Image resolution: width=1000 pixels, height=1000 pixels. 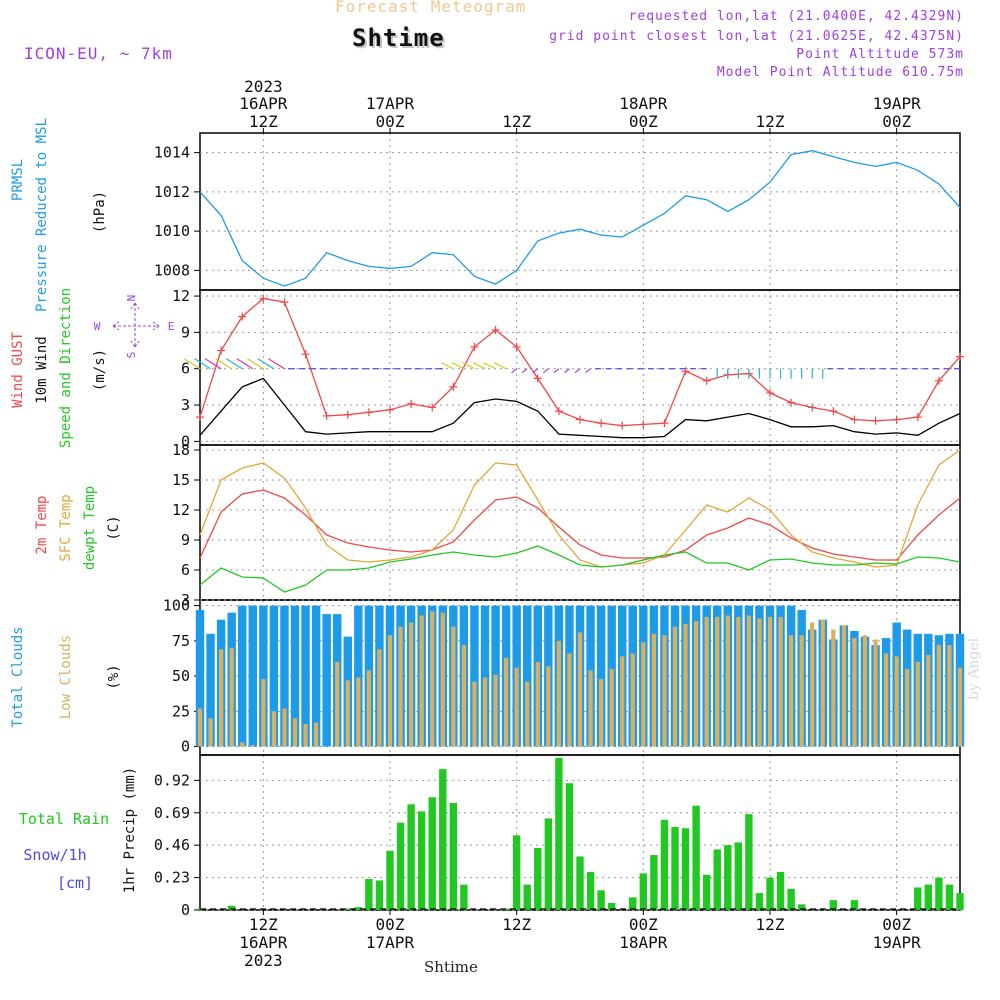 I want to click on compass-e: E, so click(x=171, y=326).